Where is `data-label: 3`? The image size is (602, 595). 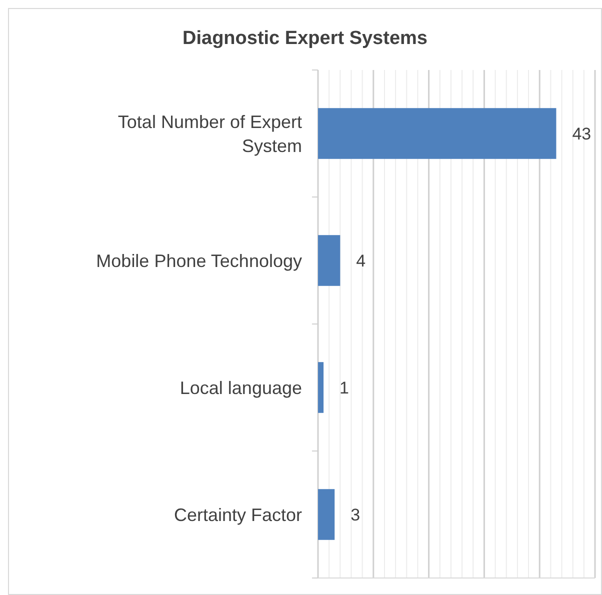
data-label: 3 is located at coordinates (355, 514).